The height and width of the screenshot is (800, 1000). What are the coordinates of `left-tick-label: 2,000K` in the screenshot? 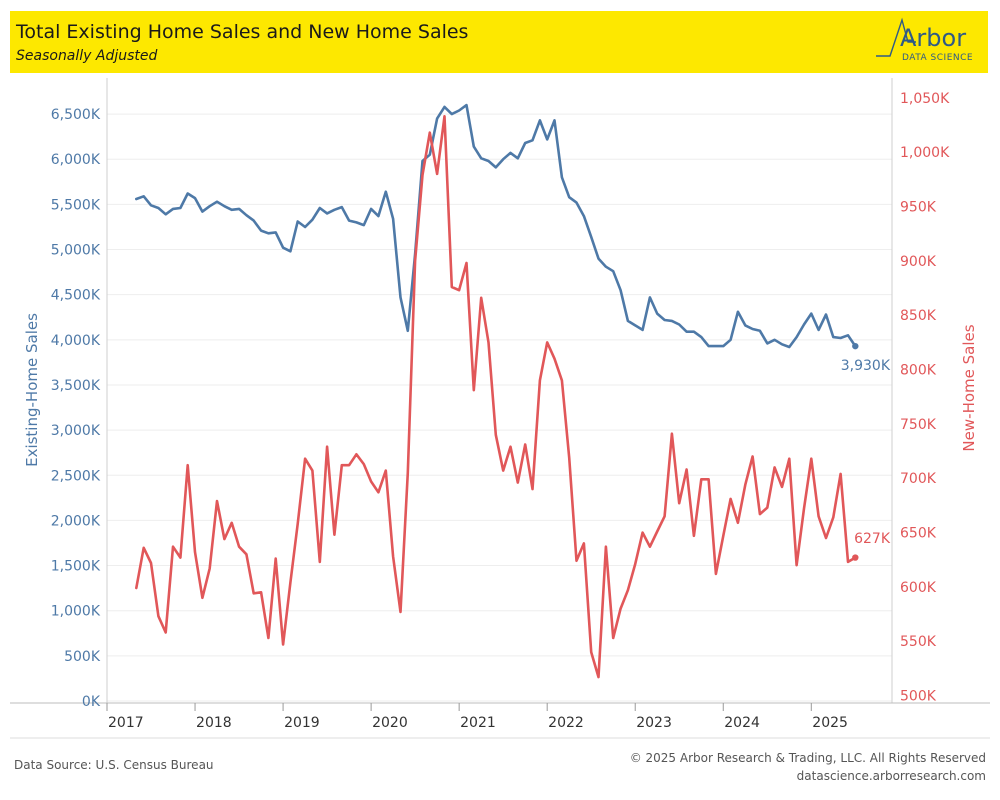 It's located at (76, 521).